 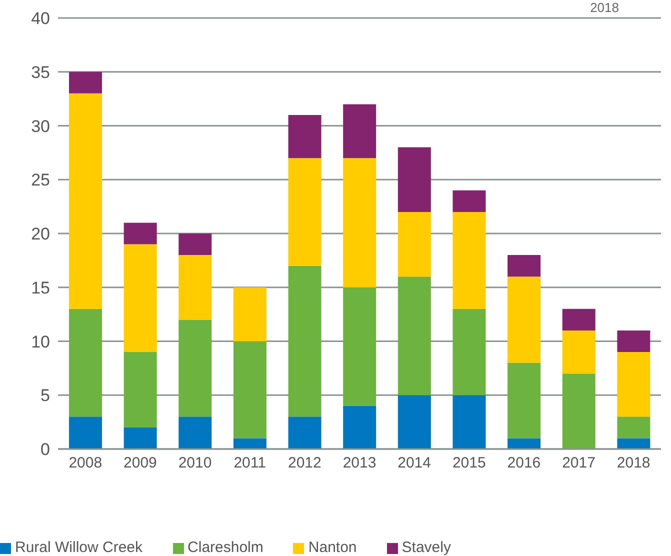 I want to click on x-tick-label: 2010, so click(x=195, y=463).